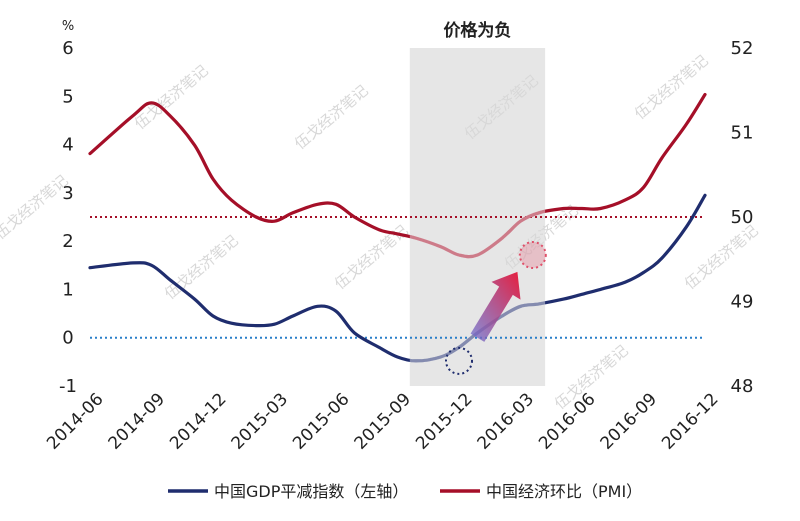 This screenshot has height=521, width=800. What do you see at coordinates (67, 289) in the screenshot?
I see `left-tick-label: 1` at bounding box center [67, 289].